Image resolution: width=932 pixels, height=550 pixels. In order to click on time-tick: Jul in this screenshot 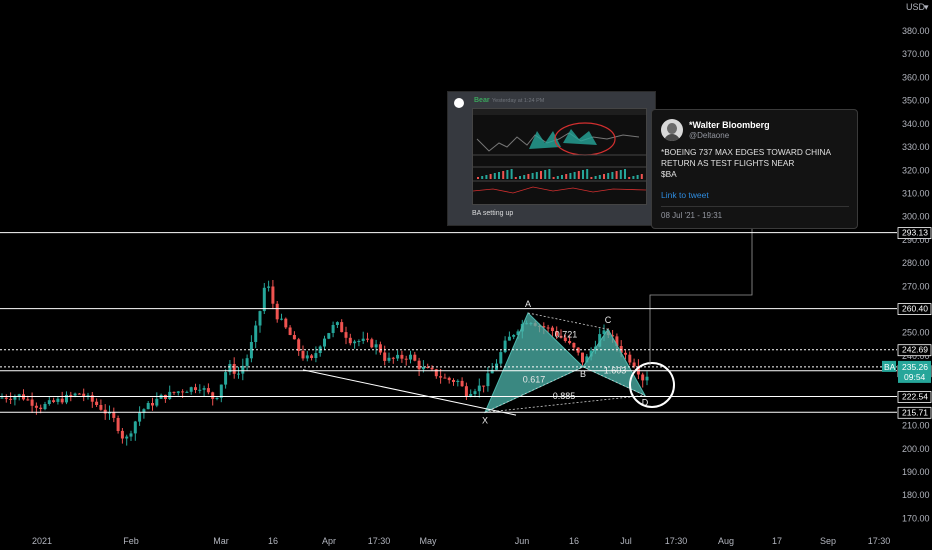, I will do `click(626, 541)`.